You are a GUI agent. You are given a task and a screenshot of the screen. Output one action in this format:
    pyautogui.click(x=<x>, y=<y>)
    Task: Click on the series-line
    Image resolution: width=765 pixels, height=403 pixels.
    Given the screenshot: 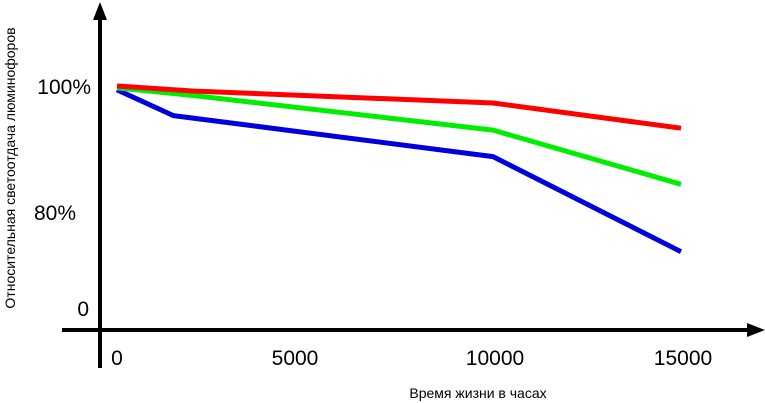 What is the action you would take?
    pyautogui.click(x=399, y=107)
    